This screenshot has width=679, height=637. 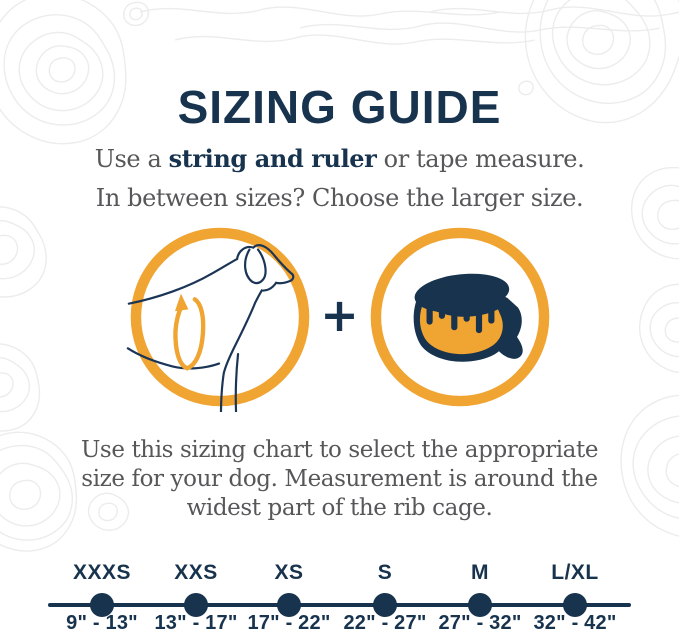 I want to click on size-label: XXXS, so click(x=102, y=572).